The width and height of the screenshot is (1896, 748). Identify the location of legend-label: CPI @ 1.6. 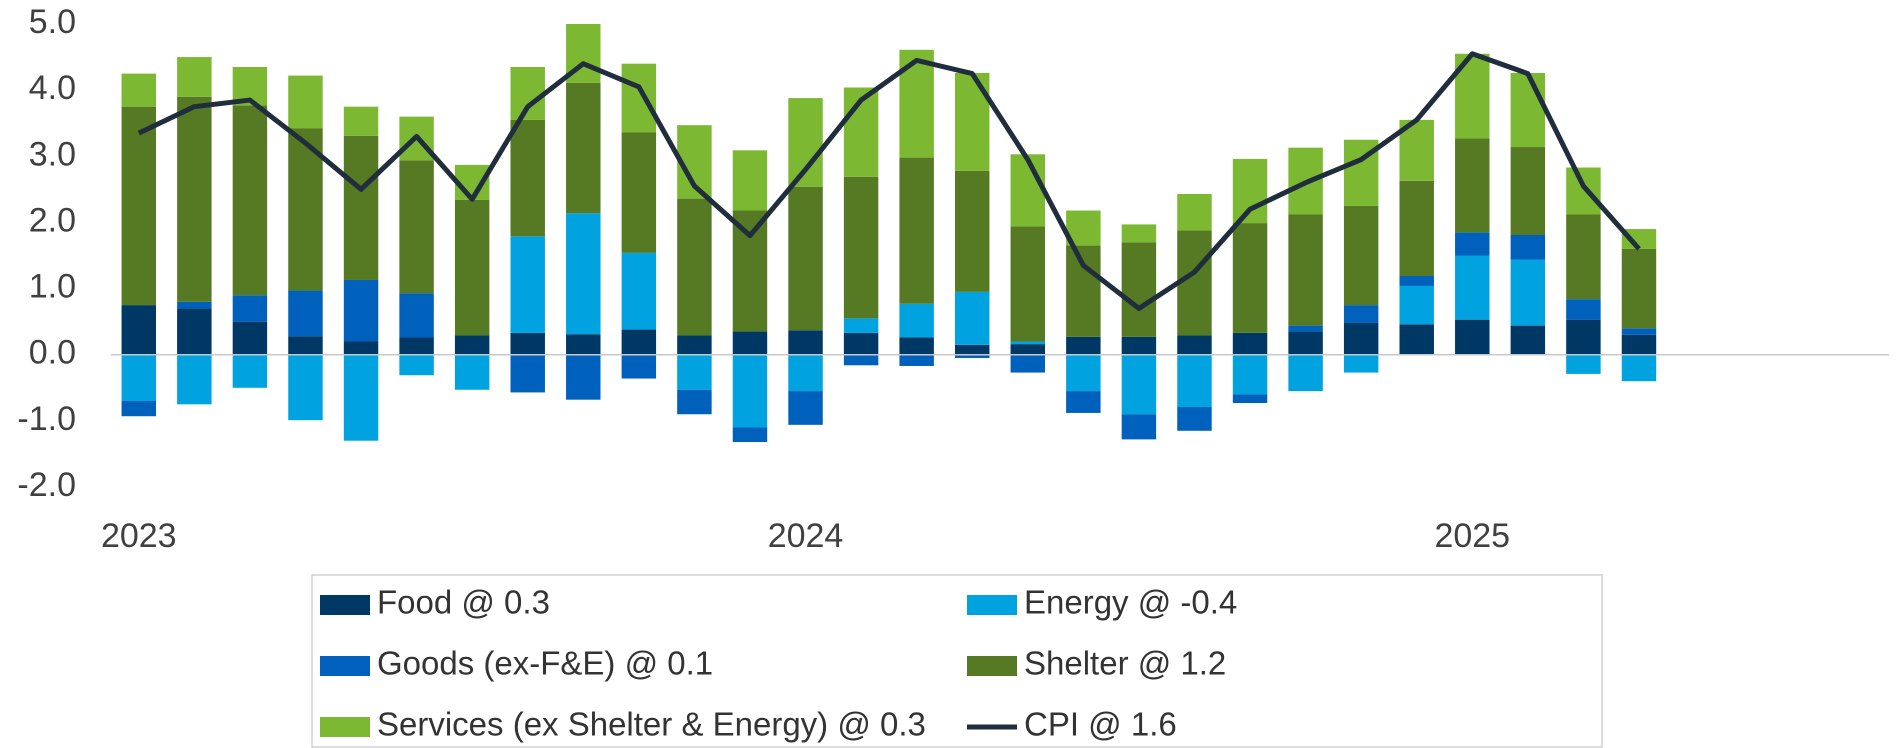
(1100, 724).